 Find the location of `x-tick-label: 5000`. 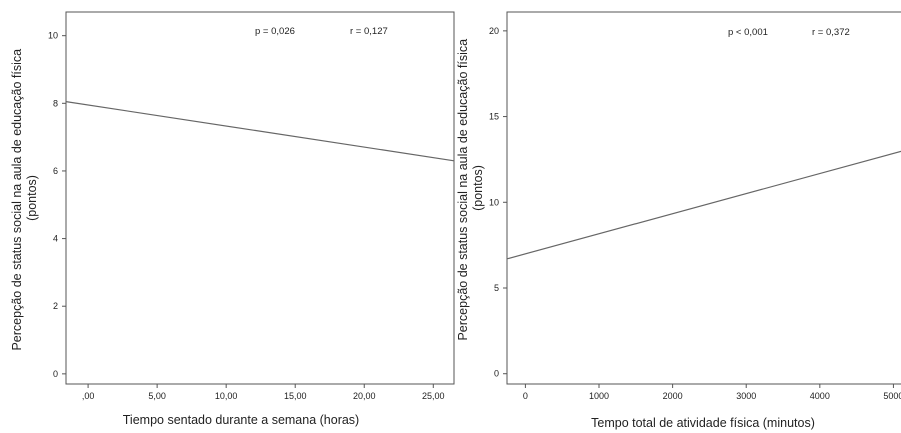

x-tick-label: 5000 is located at coordinates (892, 396).